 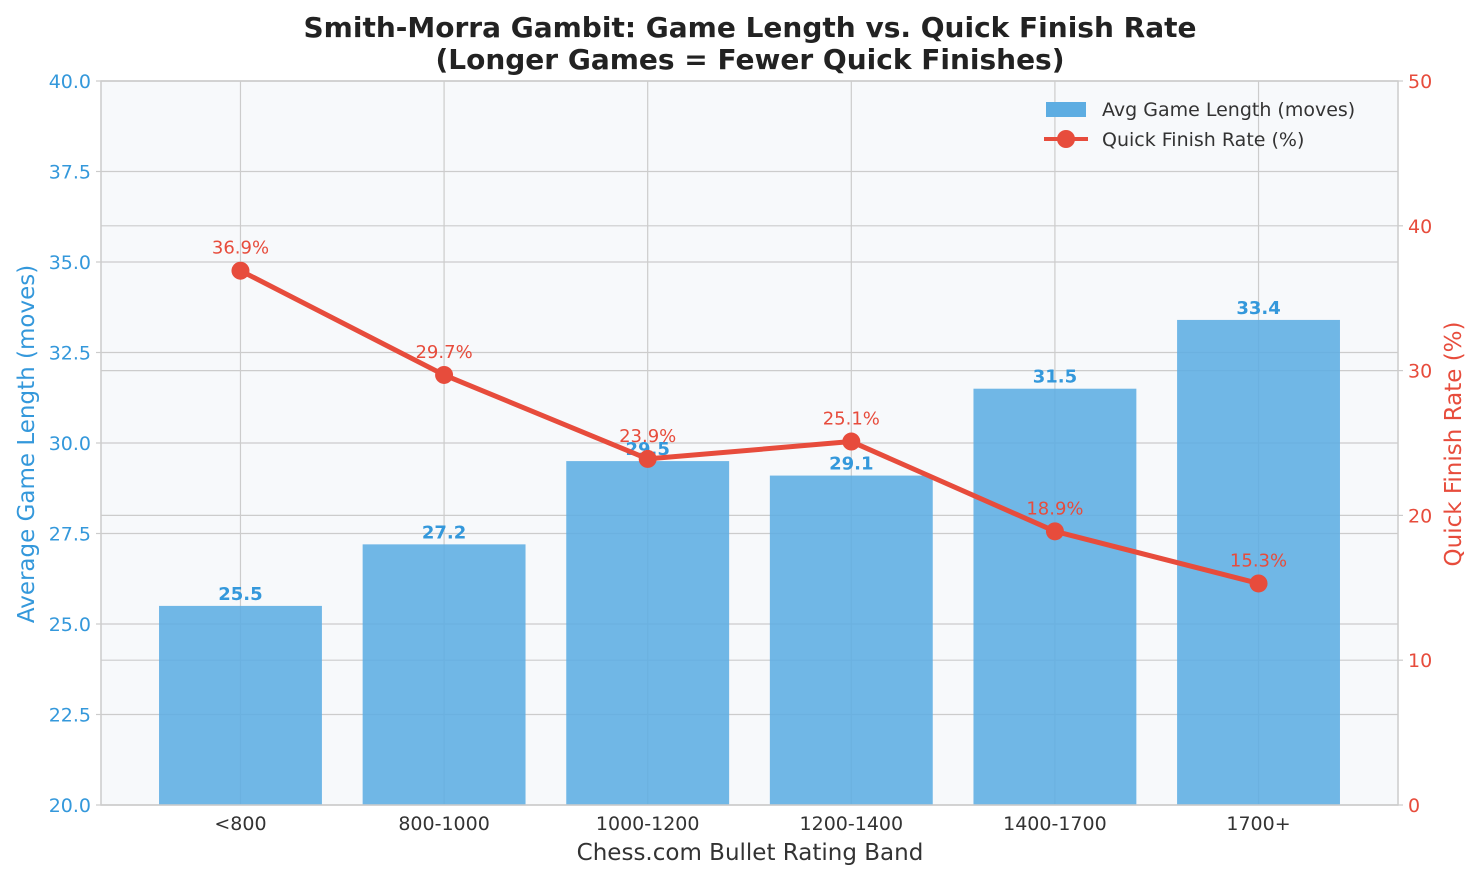 I want to click on left-tick-label: 25.0, so click(x=70, y=625).